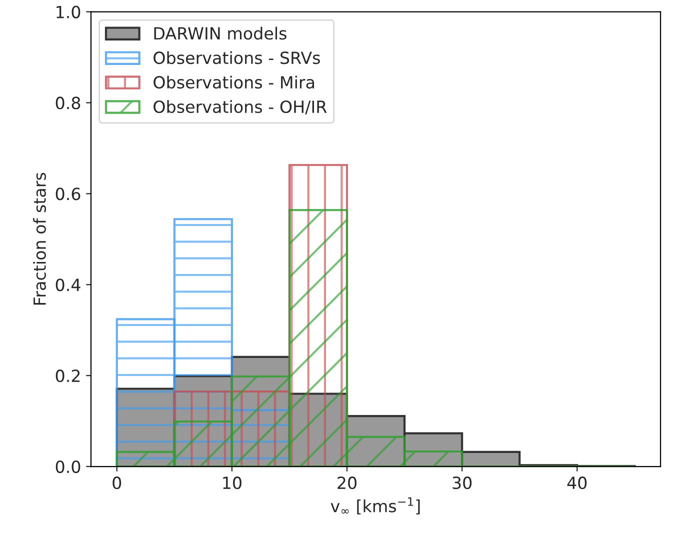  Describe the element at coordinates (117, 483) in the screenshot. I see `x-tick-label: 0` at that location.